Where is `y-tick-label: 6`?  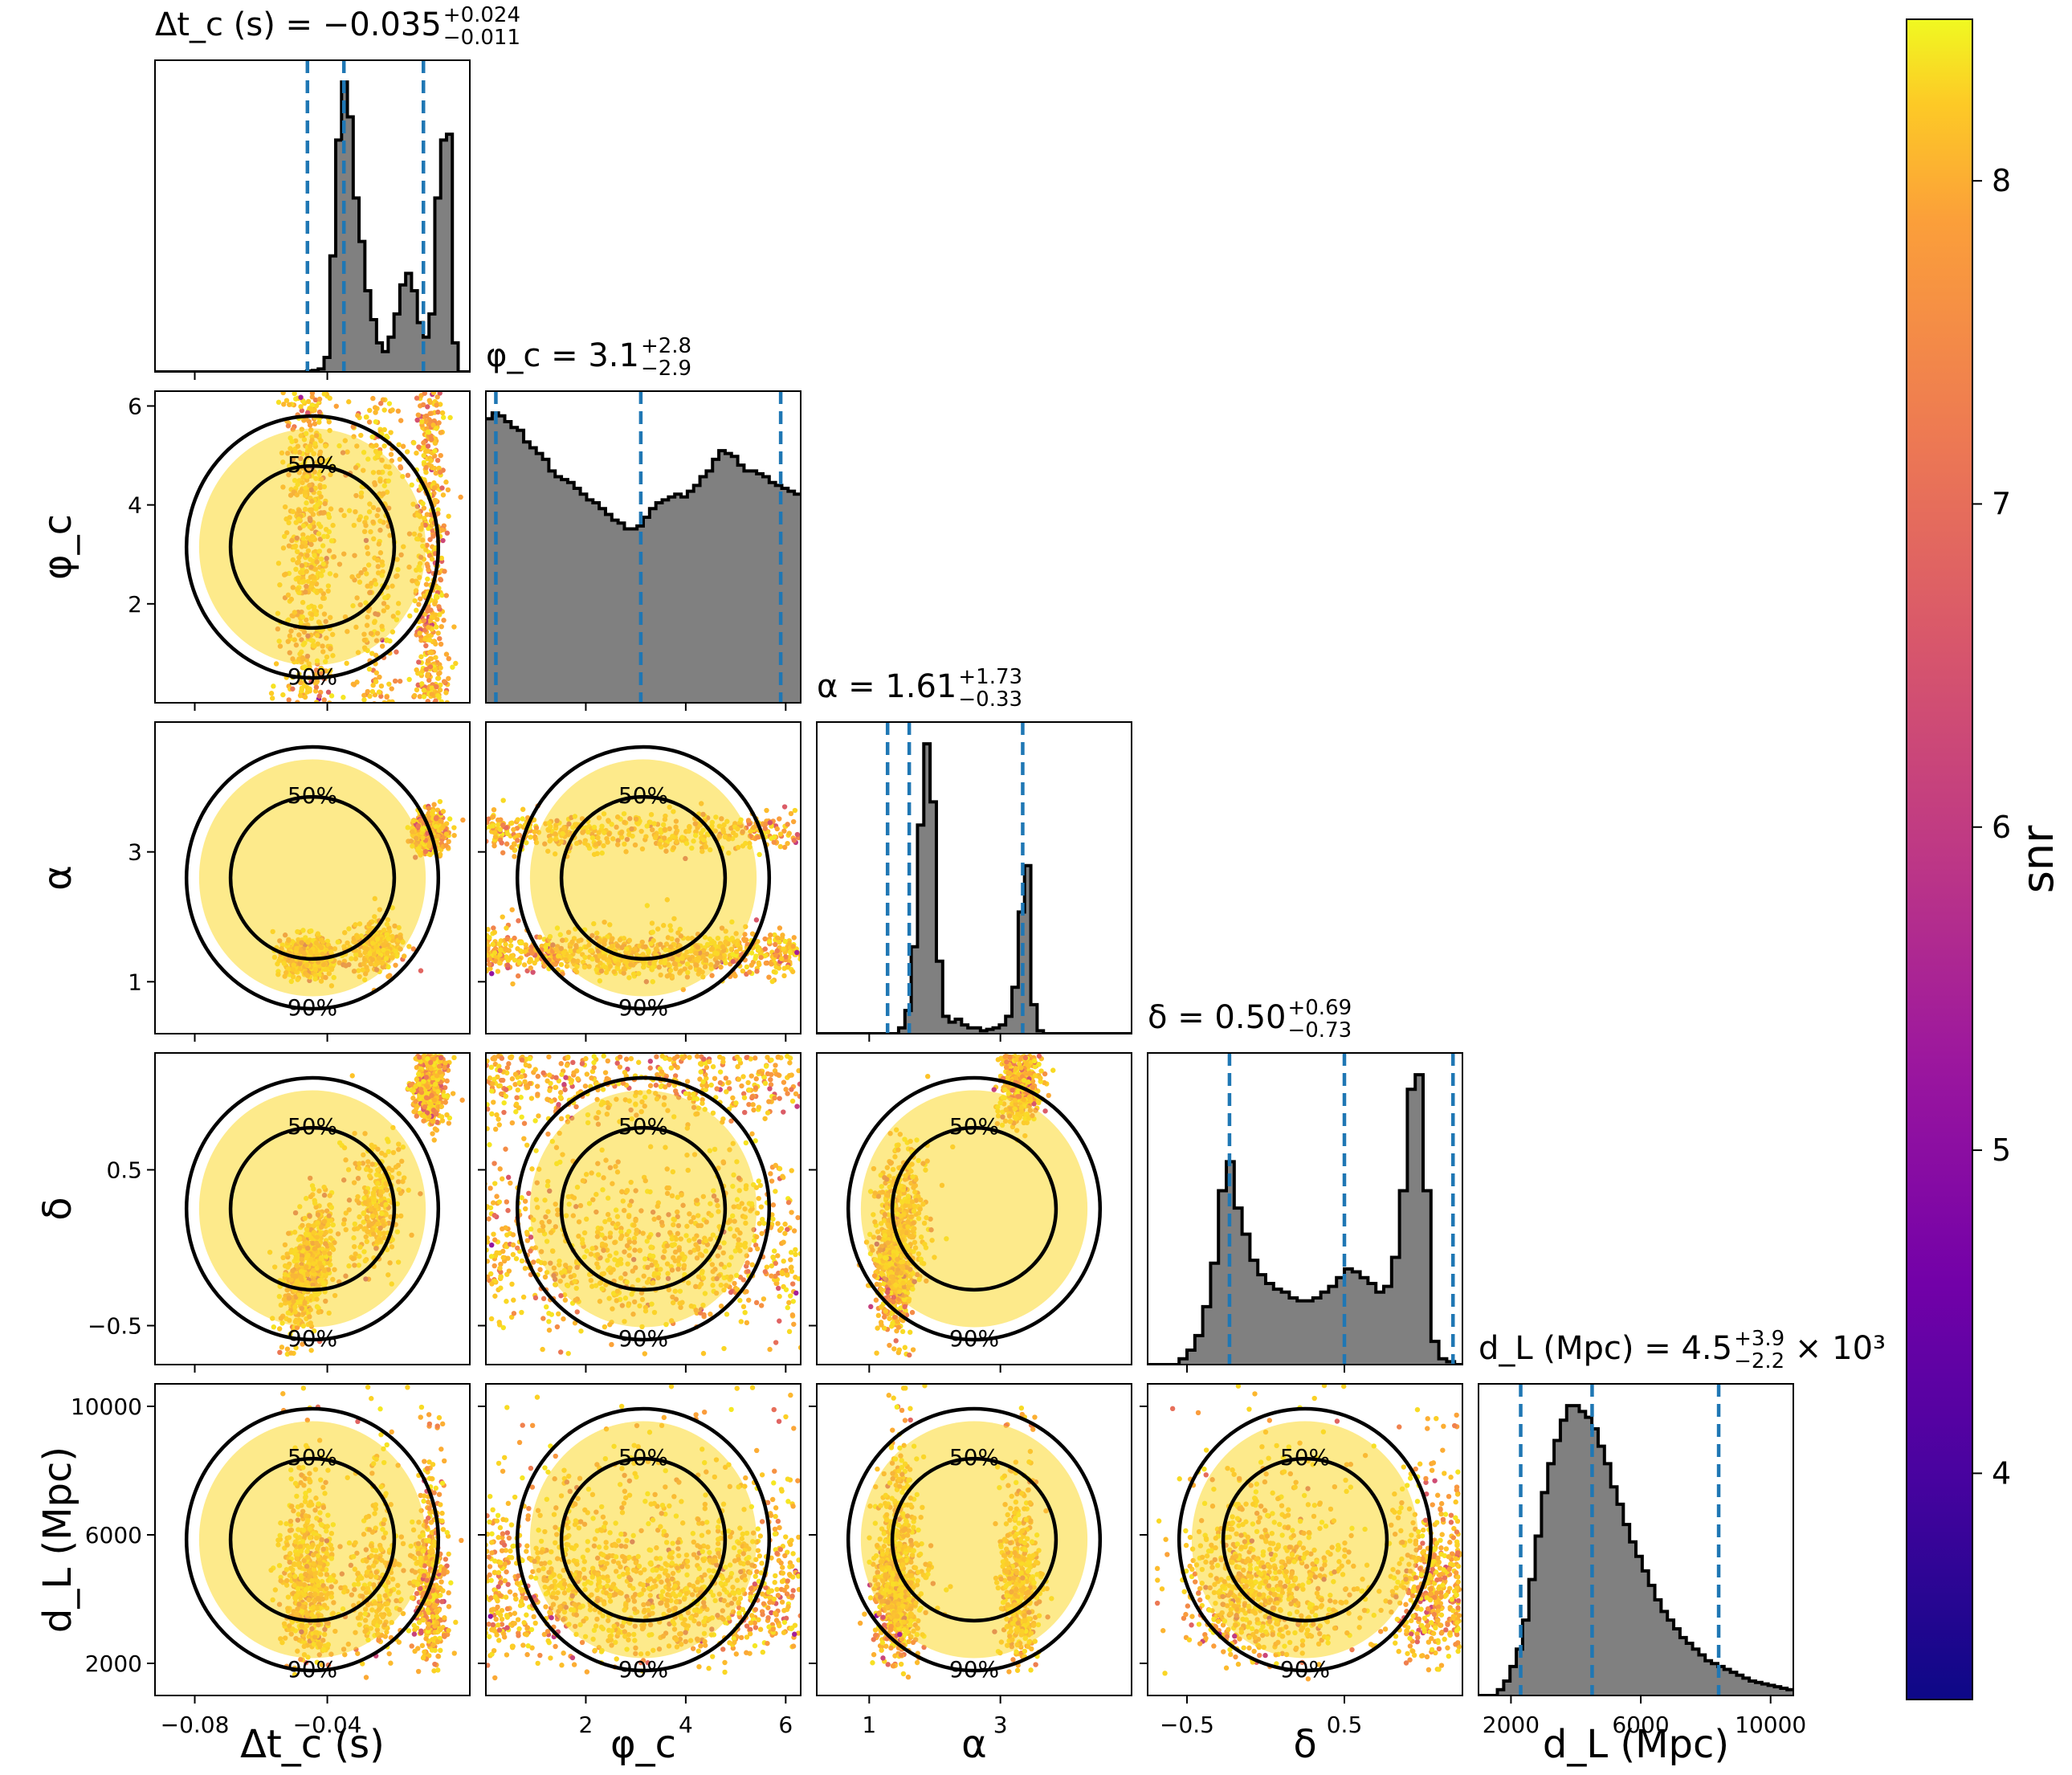 y-tick-label: 6 is located at coordinates (135, 406).